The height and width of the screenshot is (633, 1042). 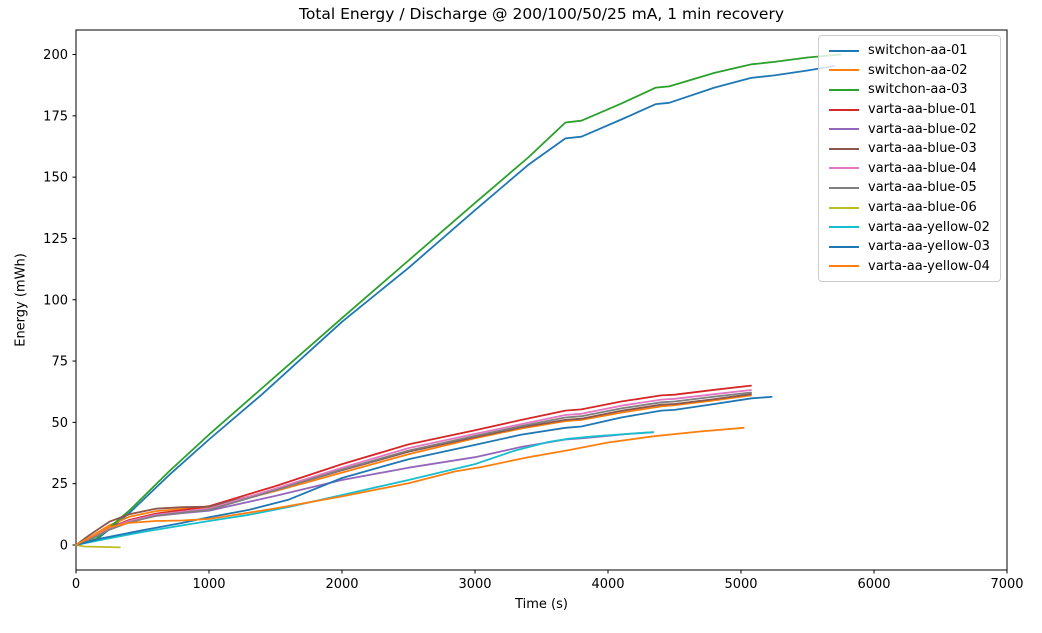 I want to click on y-tick-label: 200, so click(x=55, y=55).